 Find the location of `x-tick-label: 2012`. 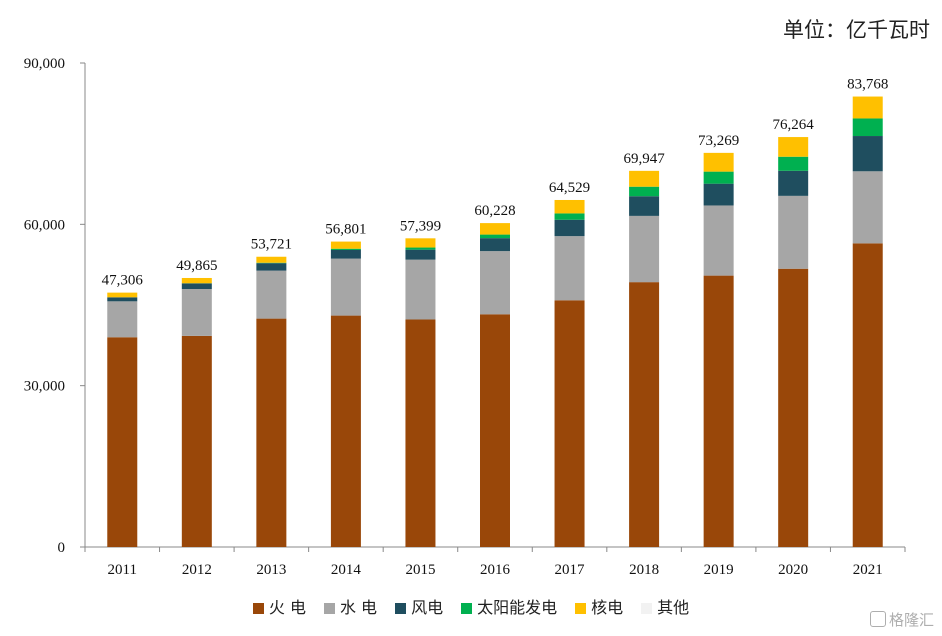

x-tick-label: 2012 is located at coordinates (197, 570).